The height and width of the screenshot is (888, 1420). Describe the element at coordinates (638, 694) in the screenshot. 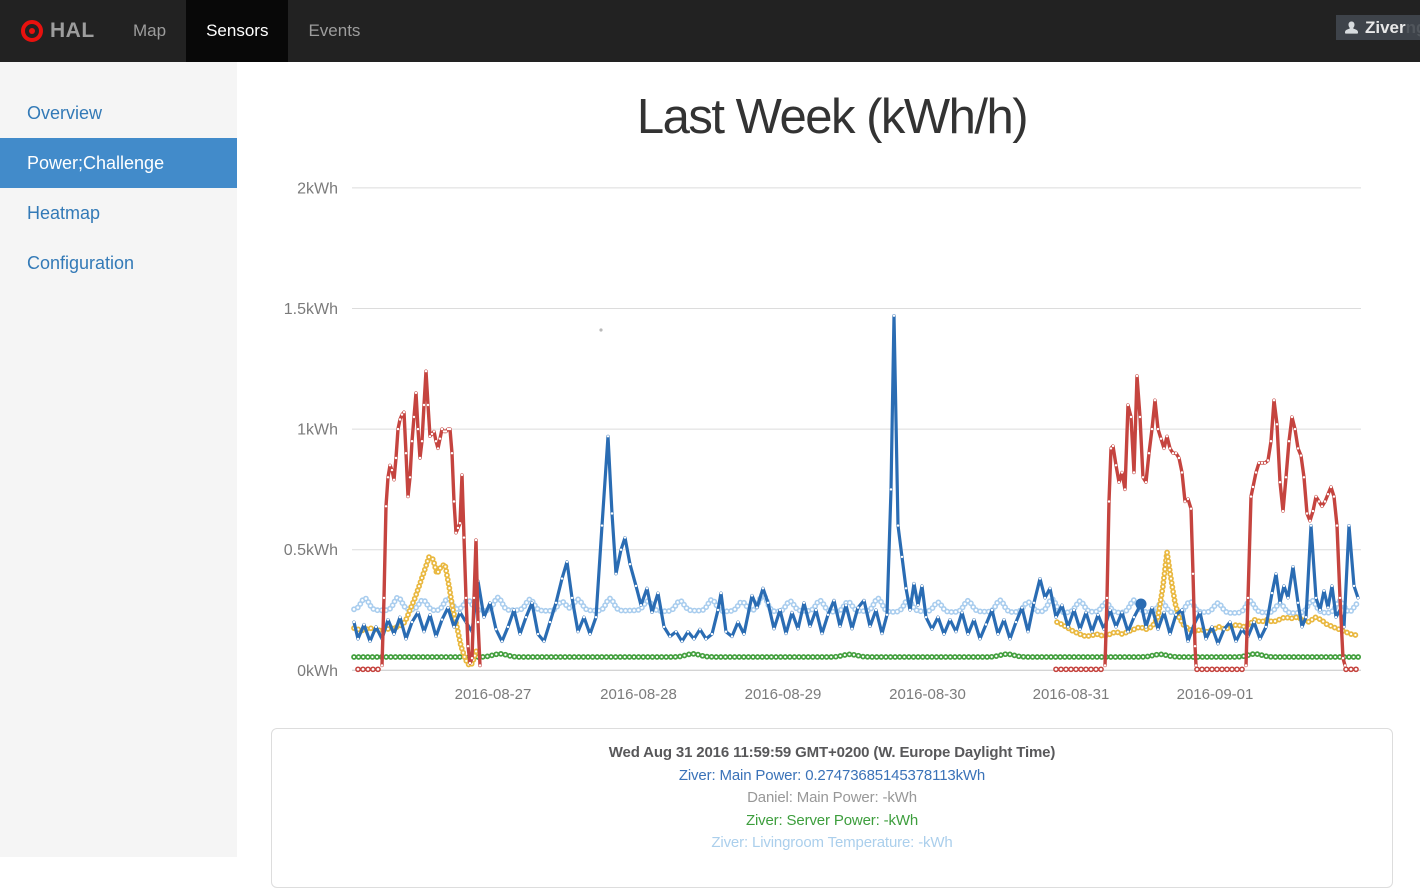

I see `svg-text: 2016-08-28` at that location.